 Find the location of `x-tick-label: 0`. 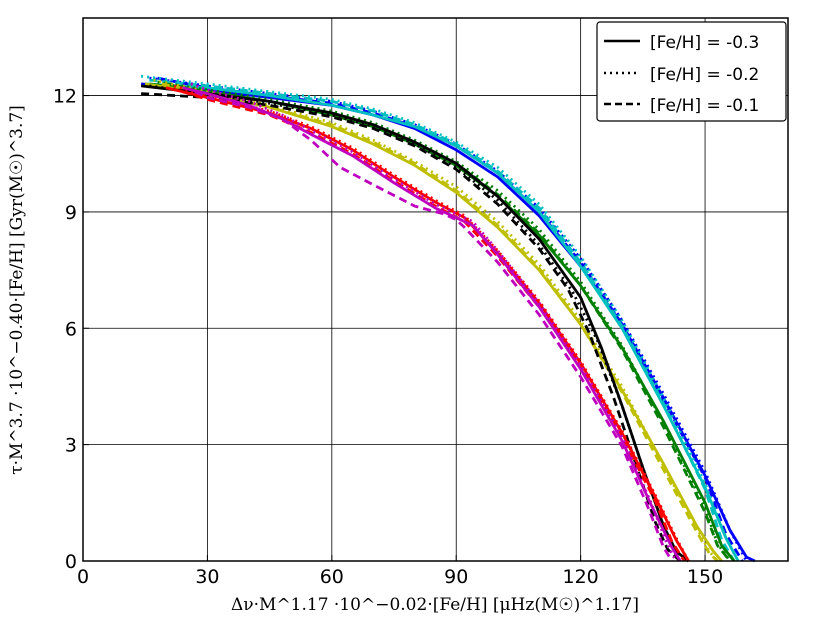

x-tick-label: 0 is located at coordinates (83, 577).